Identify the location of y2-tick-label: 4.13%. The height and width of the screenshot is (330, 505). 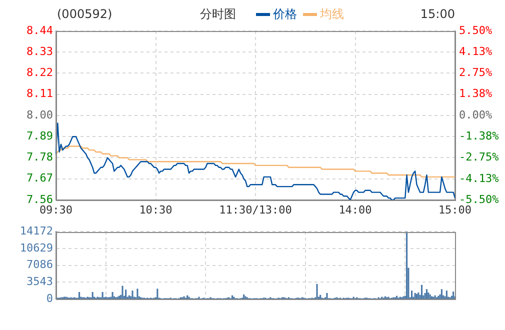
(475, 51).